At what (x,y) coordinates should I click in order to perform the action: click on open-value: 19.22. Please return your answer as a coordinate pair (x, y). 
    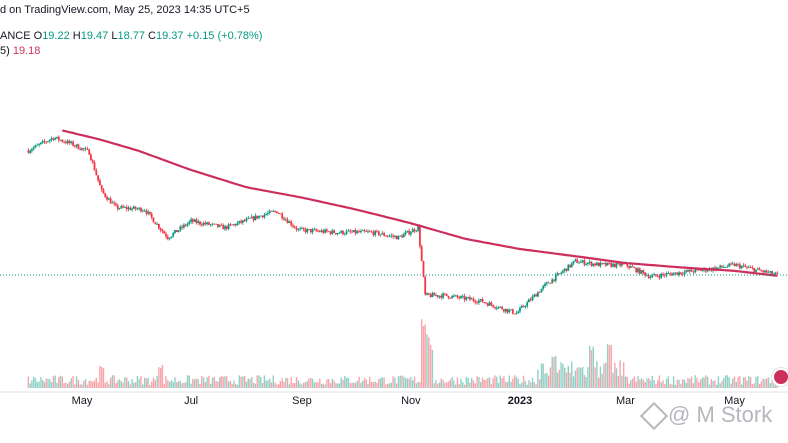
    Looking at the image, I should click on (56, 36).